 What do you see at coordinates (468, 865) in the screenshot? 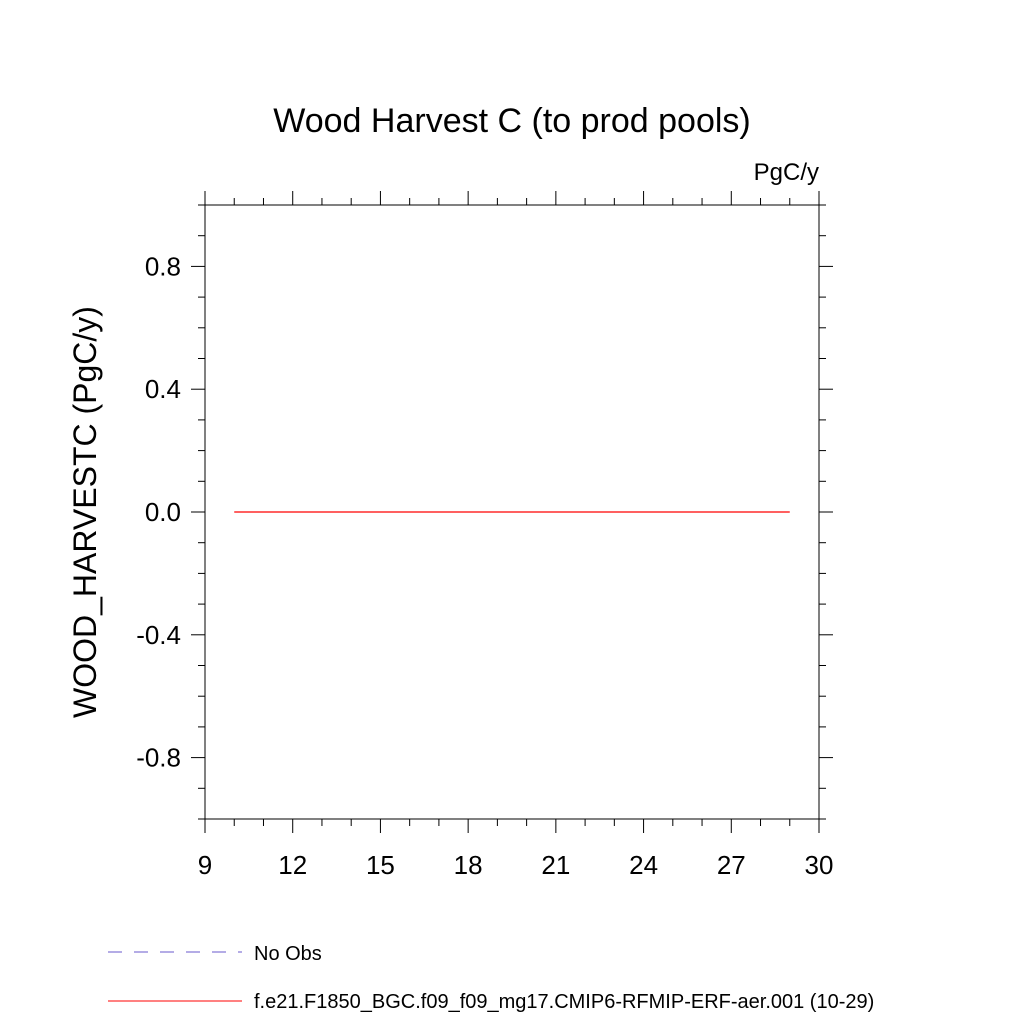
I see `x-tick-label: 18` at bounding box center [468, 865].